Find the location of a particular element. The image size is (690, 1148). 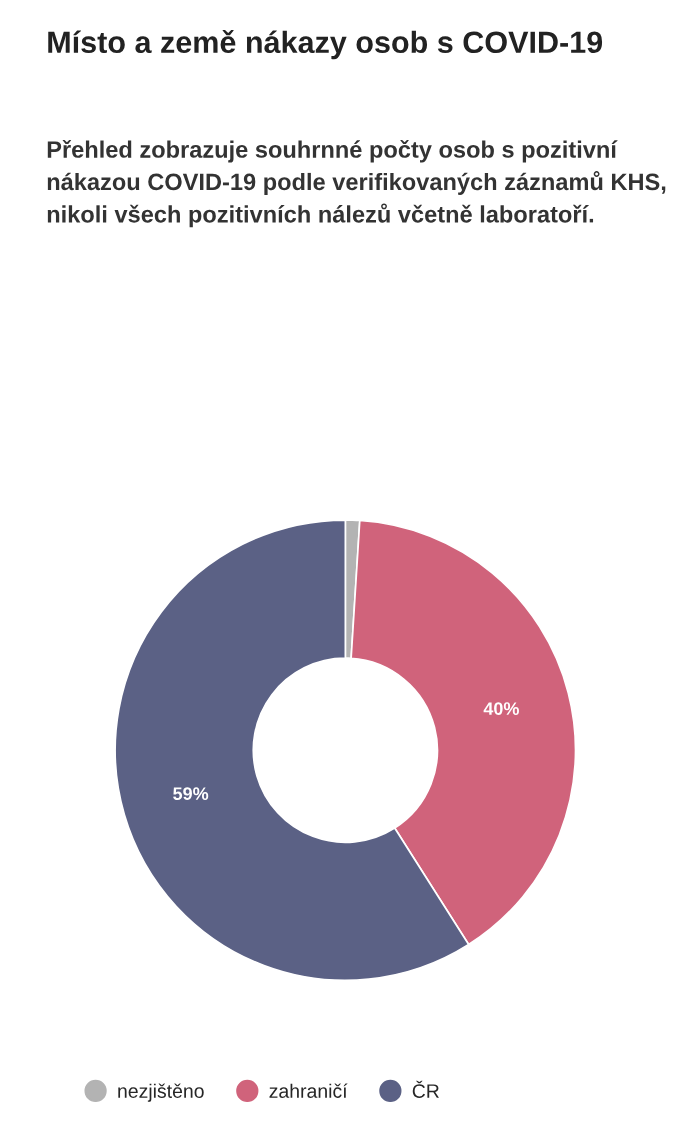

legend-label: nezjištěno is located at coordinates (161, 1092).